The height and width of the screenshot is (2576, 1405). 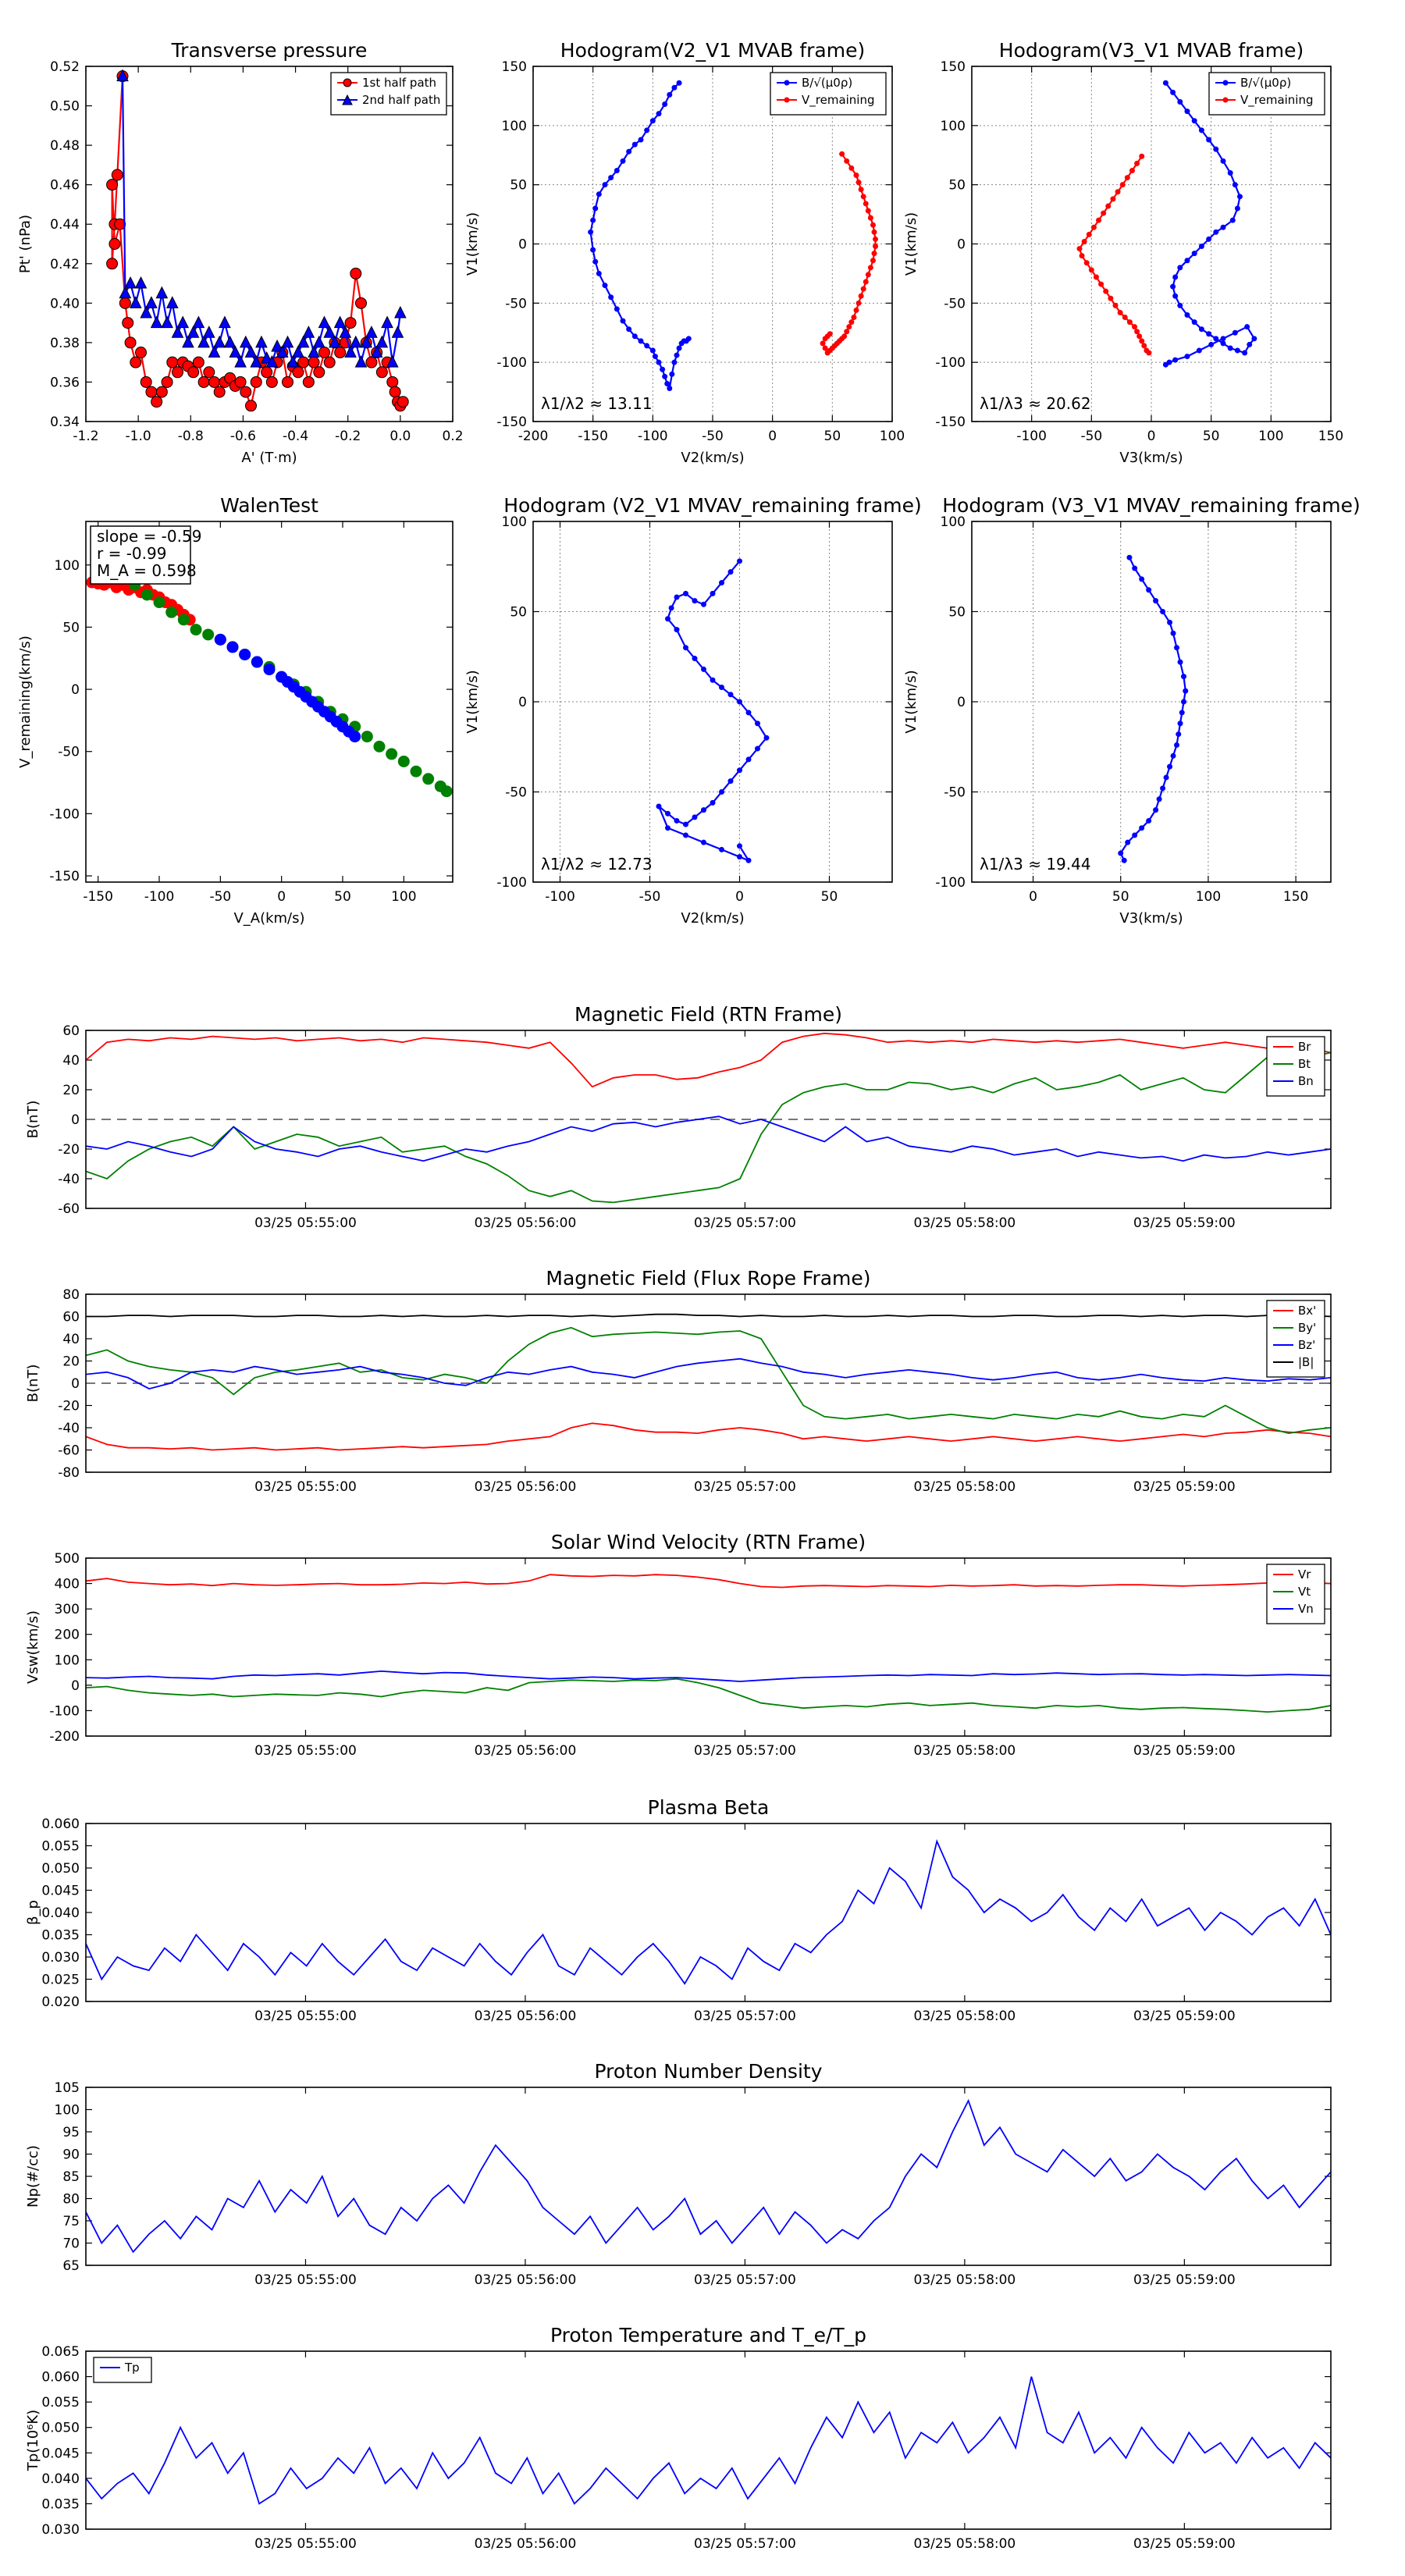 I want to click on eigenvalue-ratio-annotation: λ1/λ2 ≈ 12.73, so click(x=597, y=864).